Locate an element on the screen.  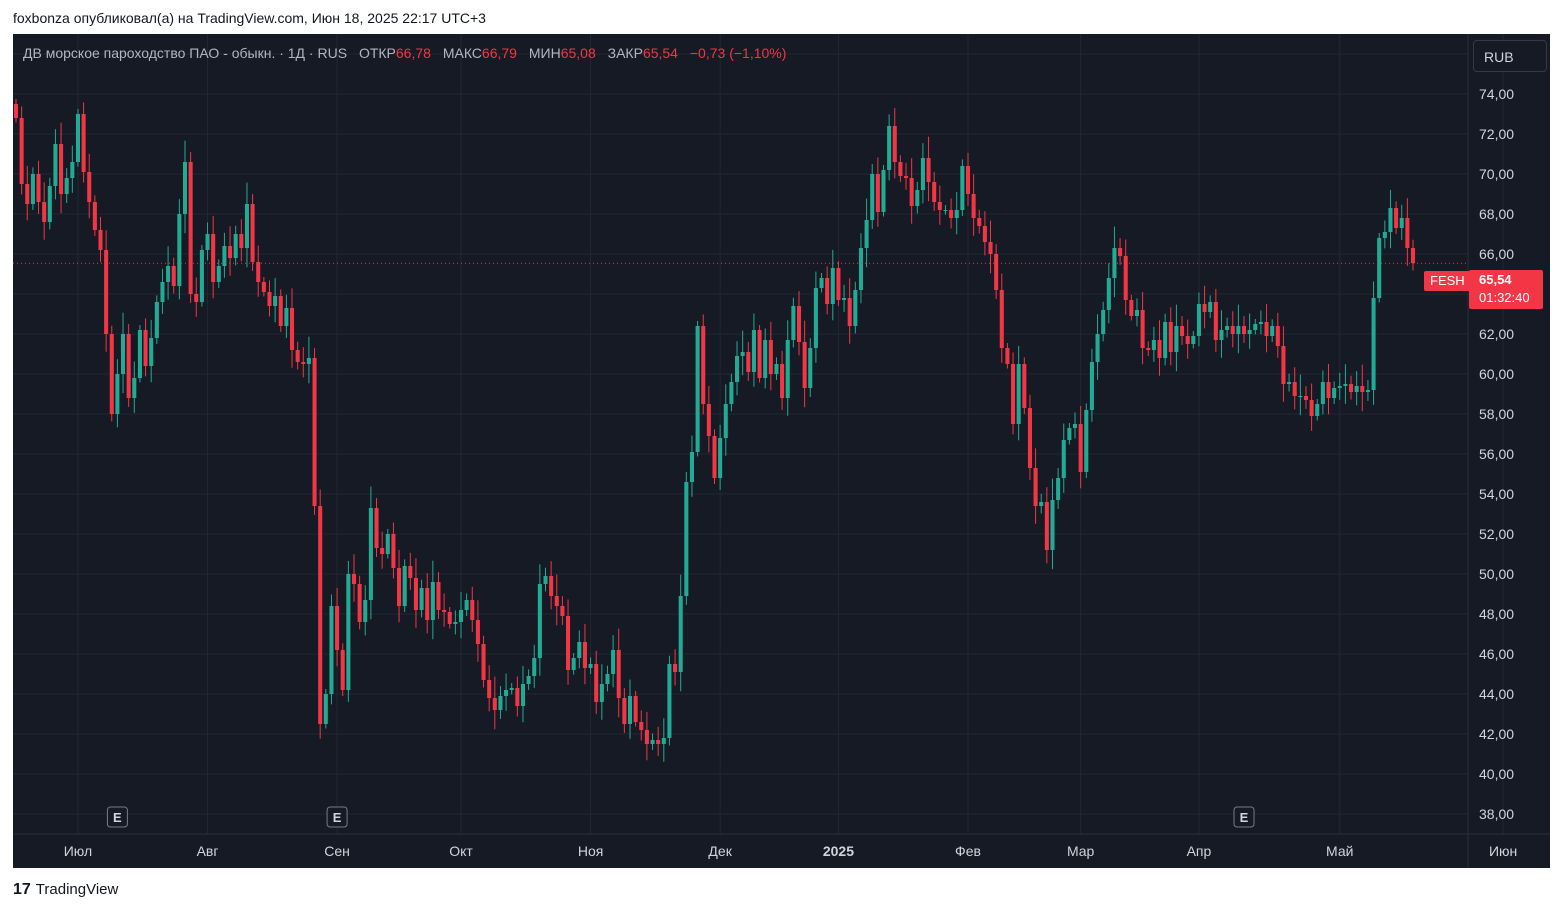
earnings-marker-box is located at coordinates (337, 817).